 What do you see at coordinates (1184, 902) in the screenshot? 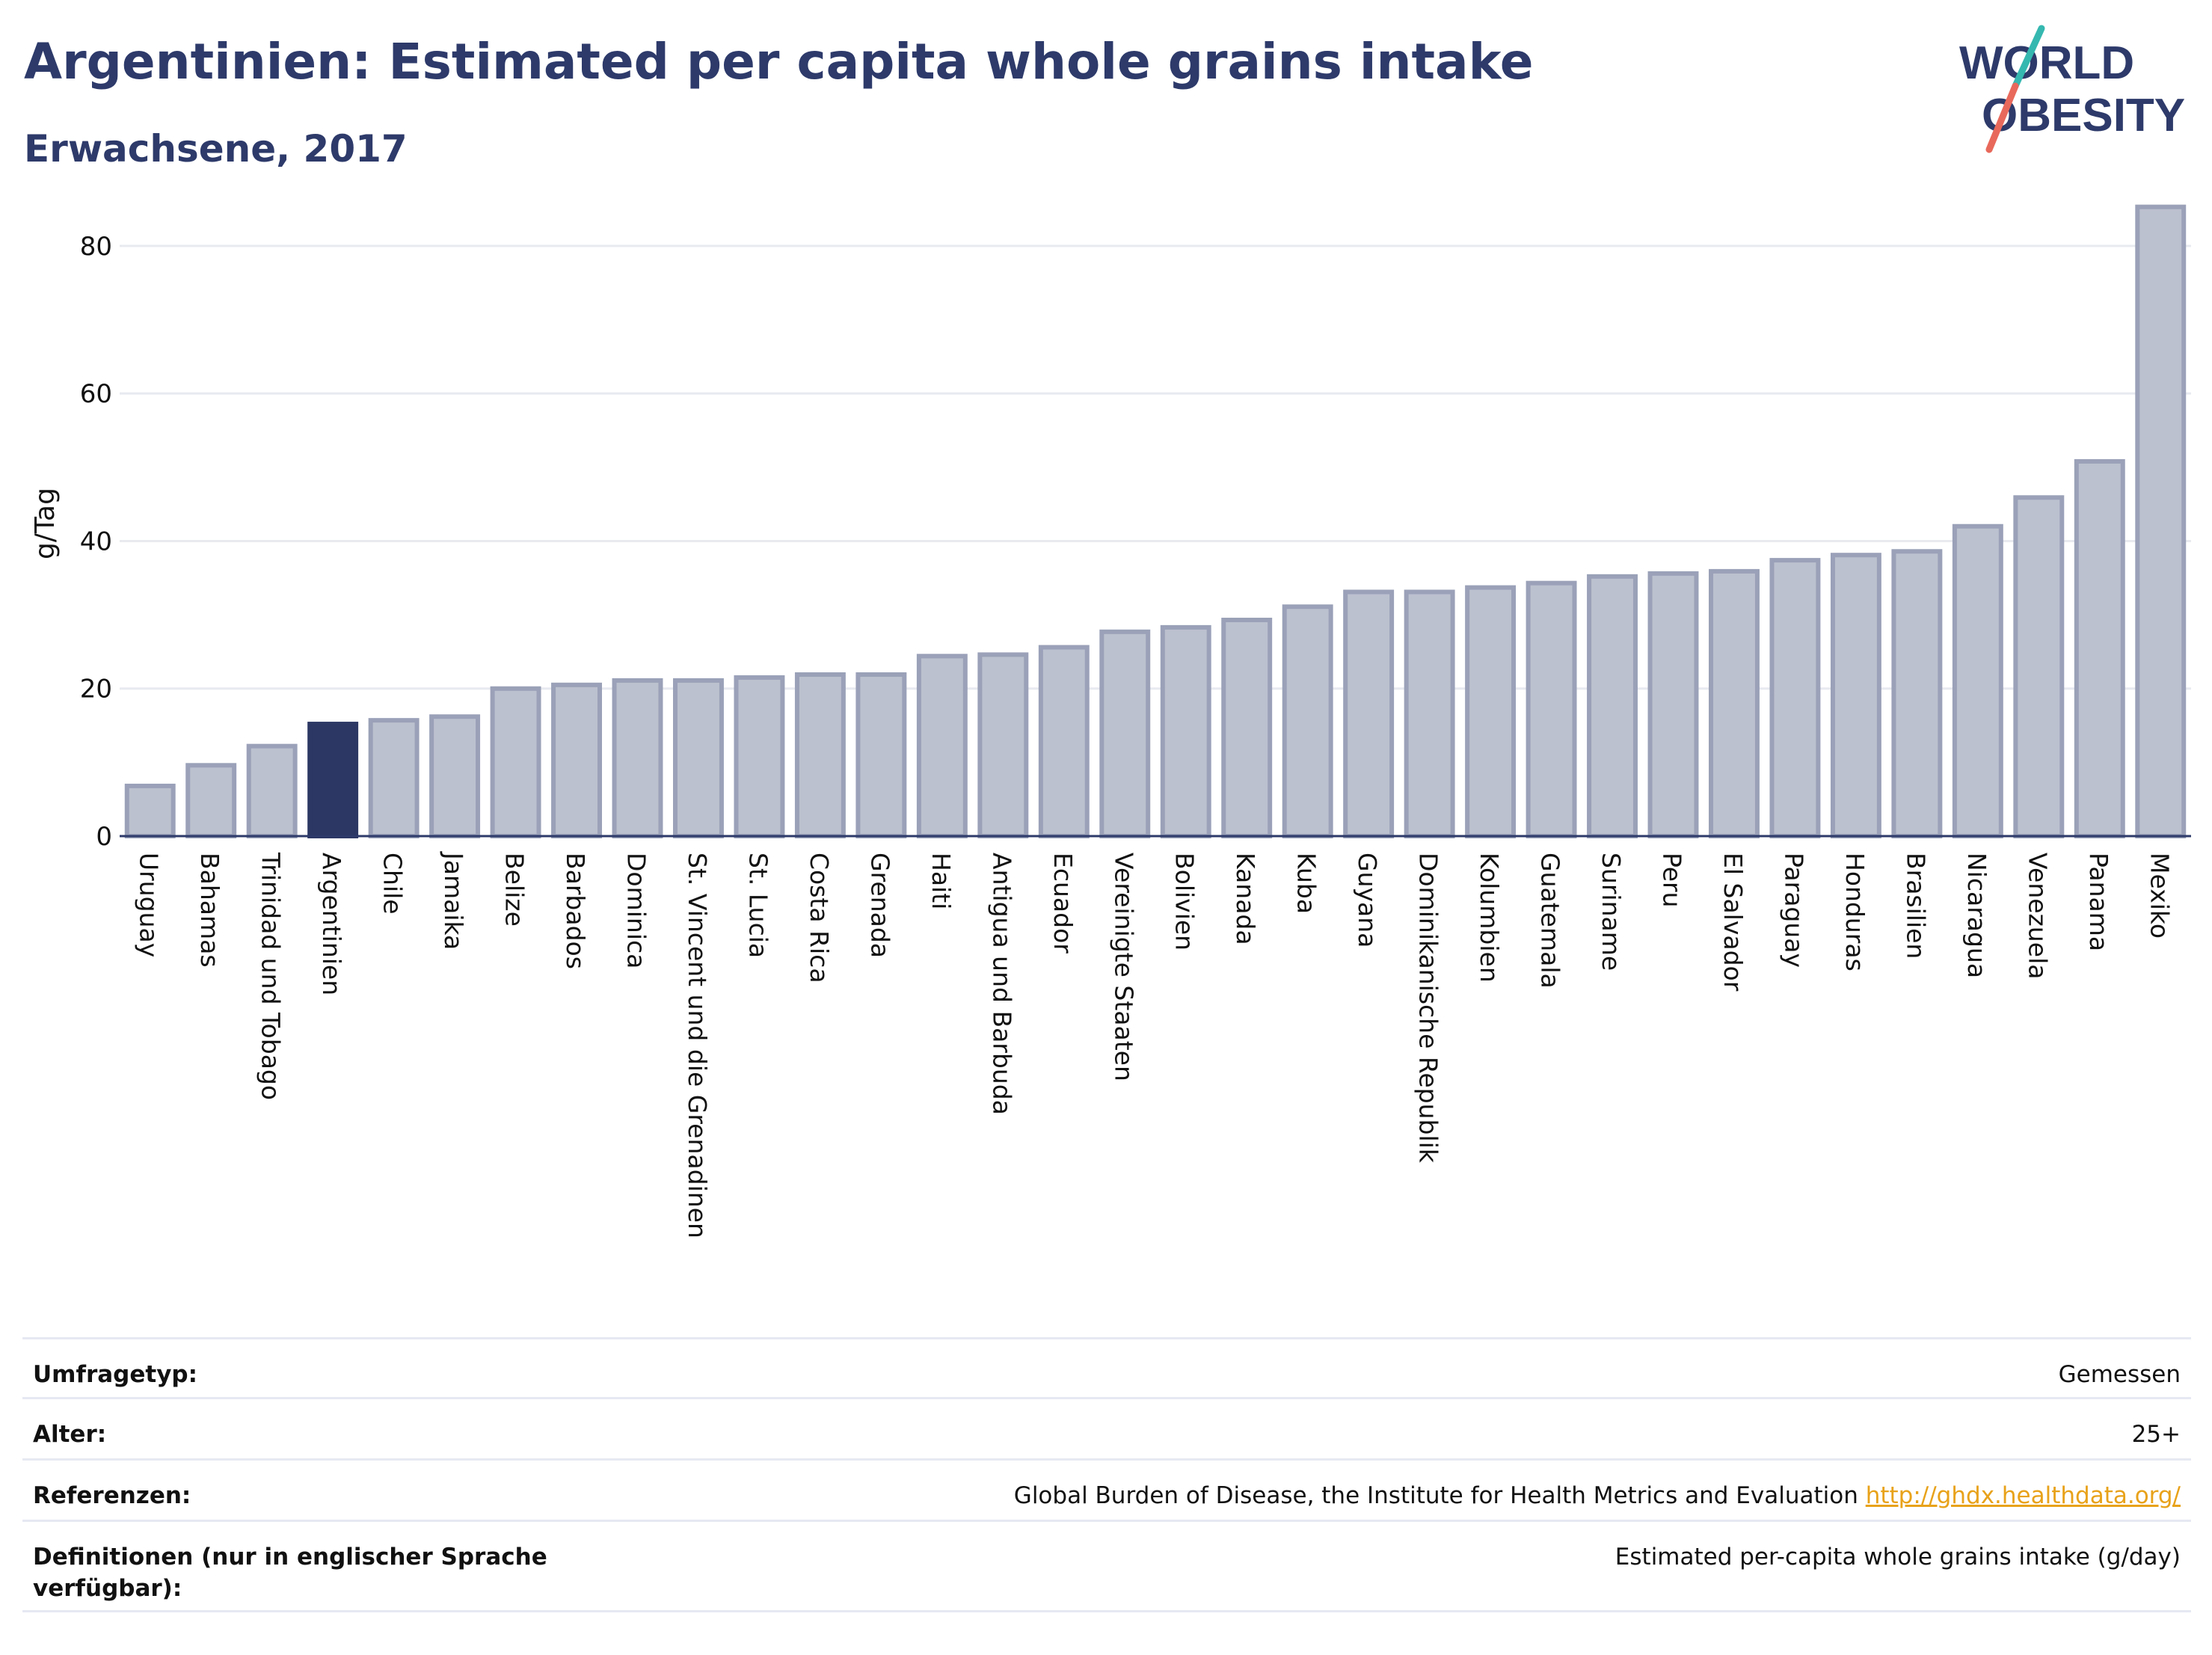
I see `x-tick-label: Bolivien` at bounding box center [1184, 902].